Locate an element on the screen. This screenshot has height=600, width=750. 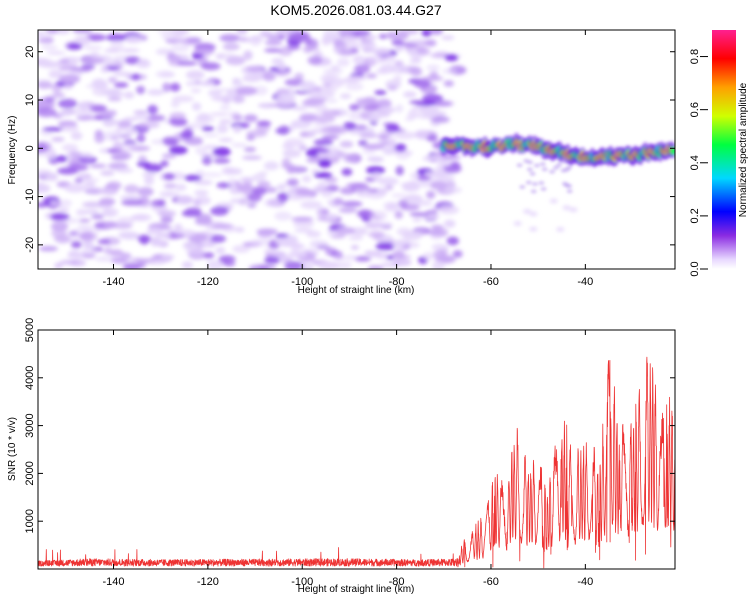
y-tick-label: 0 is located at coordinates (30, 148).